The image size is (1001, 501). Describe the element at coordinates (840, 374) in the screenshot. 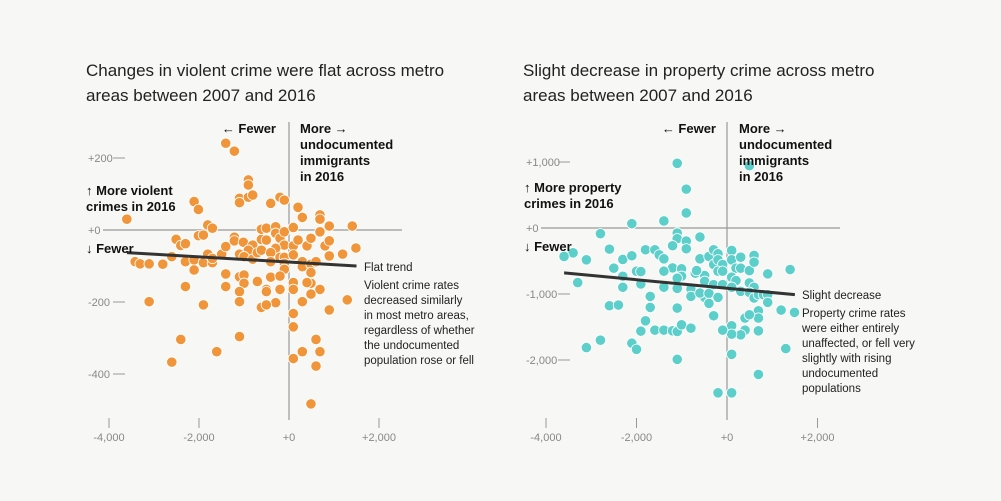

I see `trend-annotation-line: undocumented` at that location.